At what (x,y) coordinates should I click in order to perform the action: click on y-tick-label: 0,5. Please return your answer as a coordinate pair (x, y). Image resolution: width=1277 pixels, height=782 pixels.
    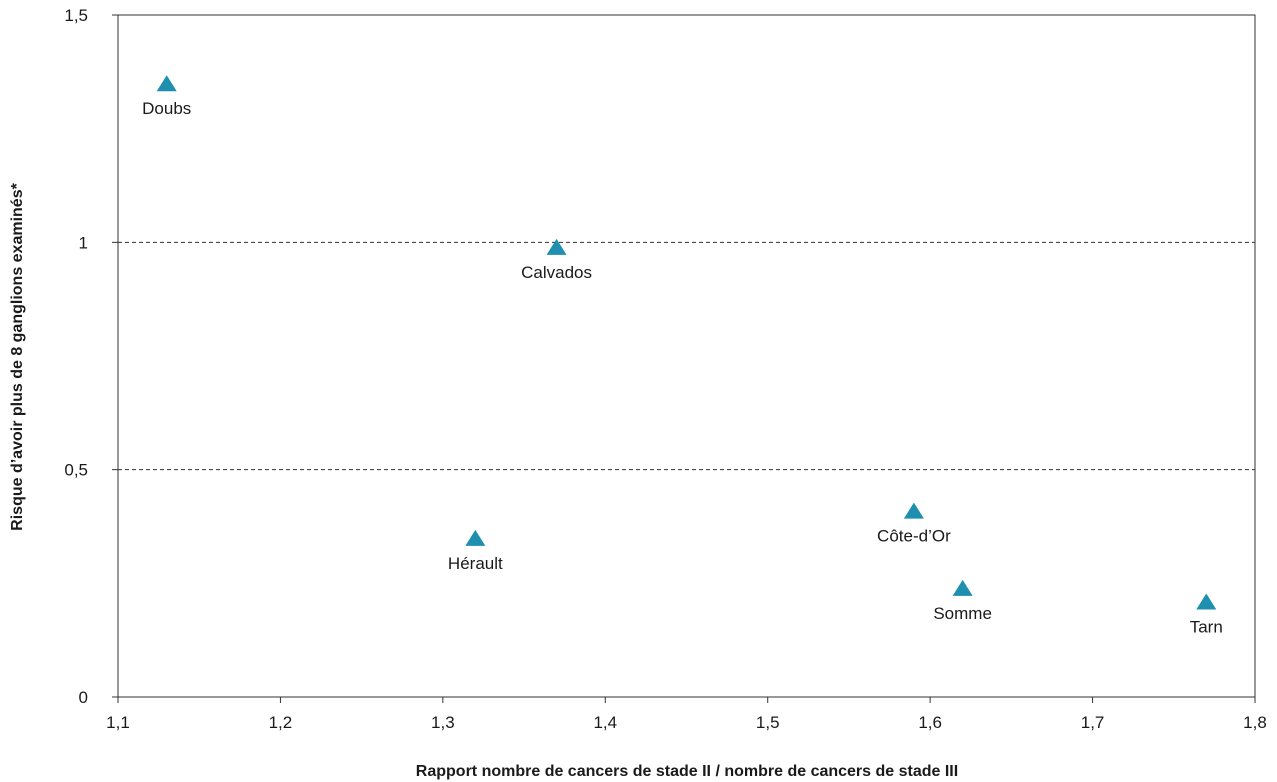
    Looking at the image, I should click on (76, 470).